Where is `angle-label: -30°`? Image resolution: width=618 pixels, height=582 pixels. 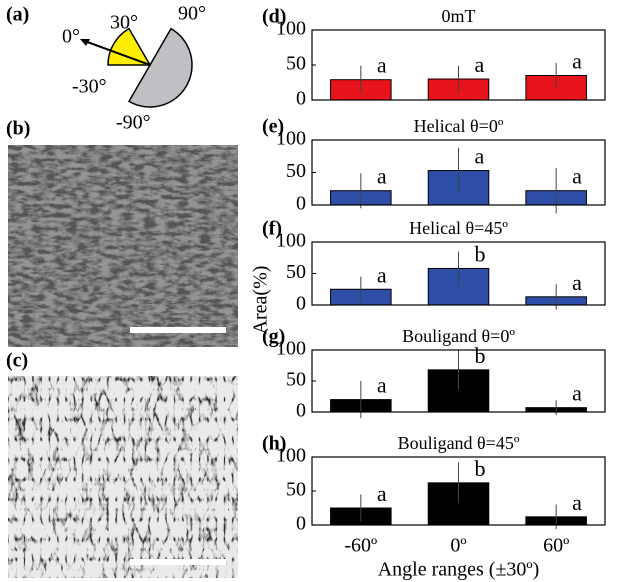 angle-label: -30° is located at coordinates (89, 87).